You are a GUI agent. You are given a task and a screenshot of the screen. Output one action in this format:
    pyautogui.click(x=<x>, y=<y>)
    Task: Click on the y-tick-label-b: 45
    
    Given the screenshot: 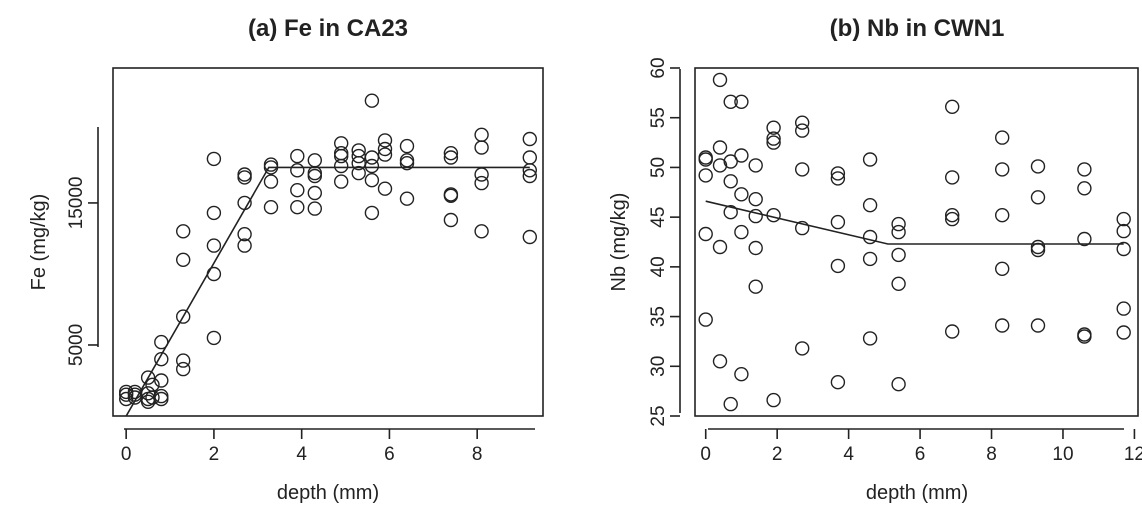 What is the action you would take?
    pyautogui.click(x=658, y=217)
    